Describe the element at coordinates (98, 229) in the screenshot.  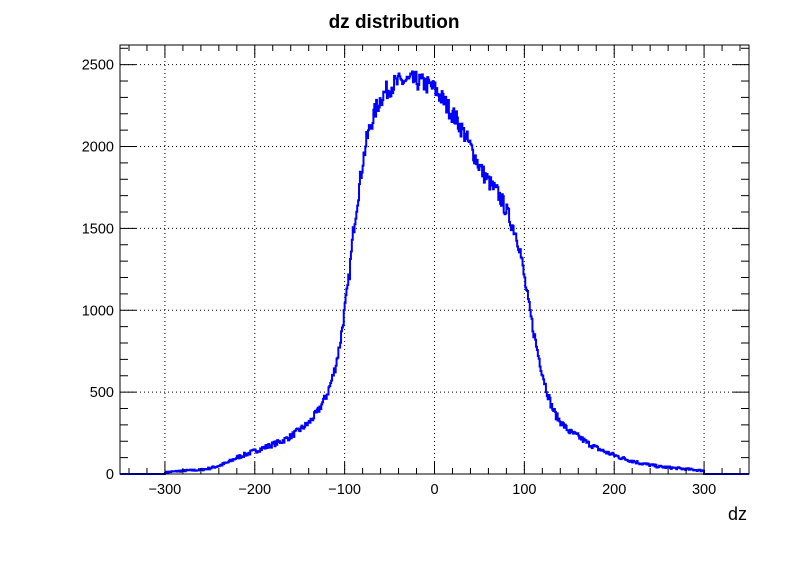
I see `y-tick-label: 1500` at that location.